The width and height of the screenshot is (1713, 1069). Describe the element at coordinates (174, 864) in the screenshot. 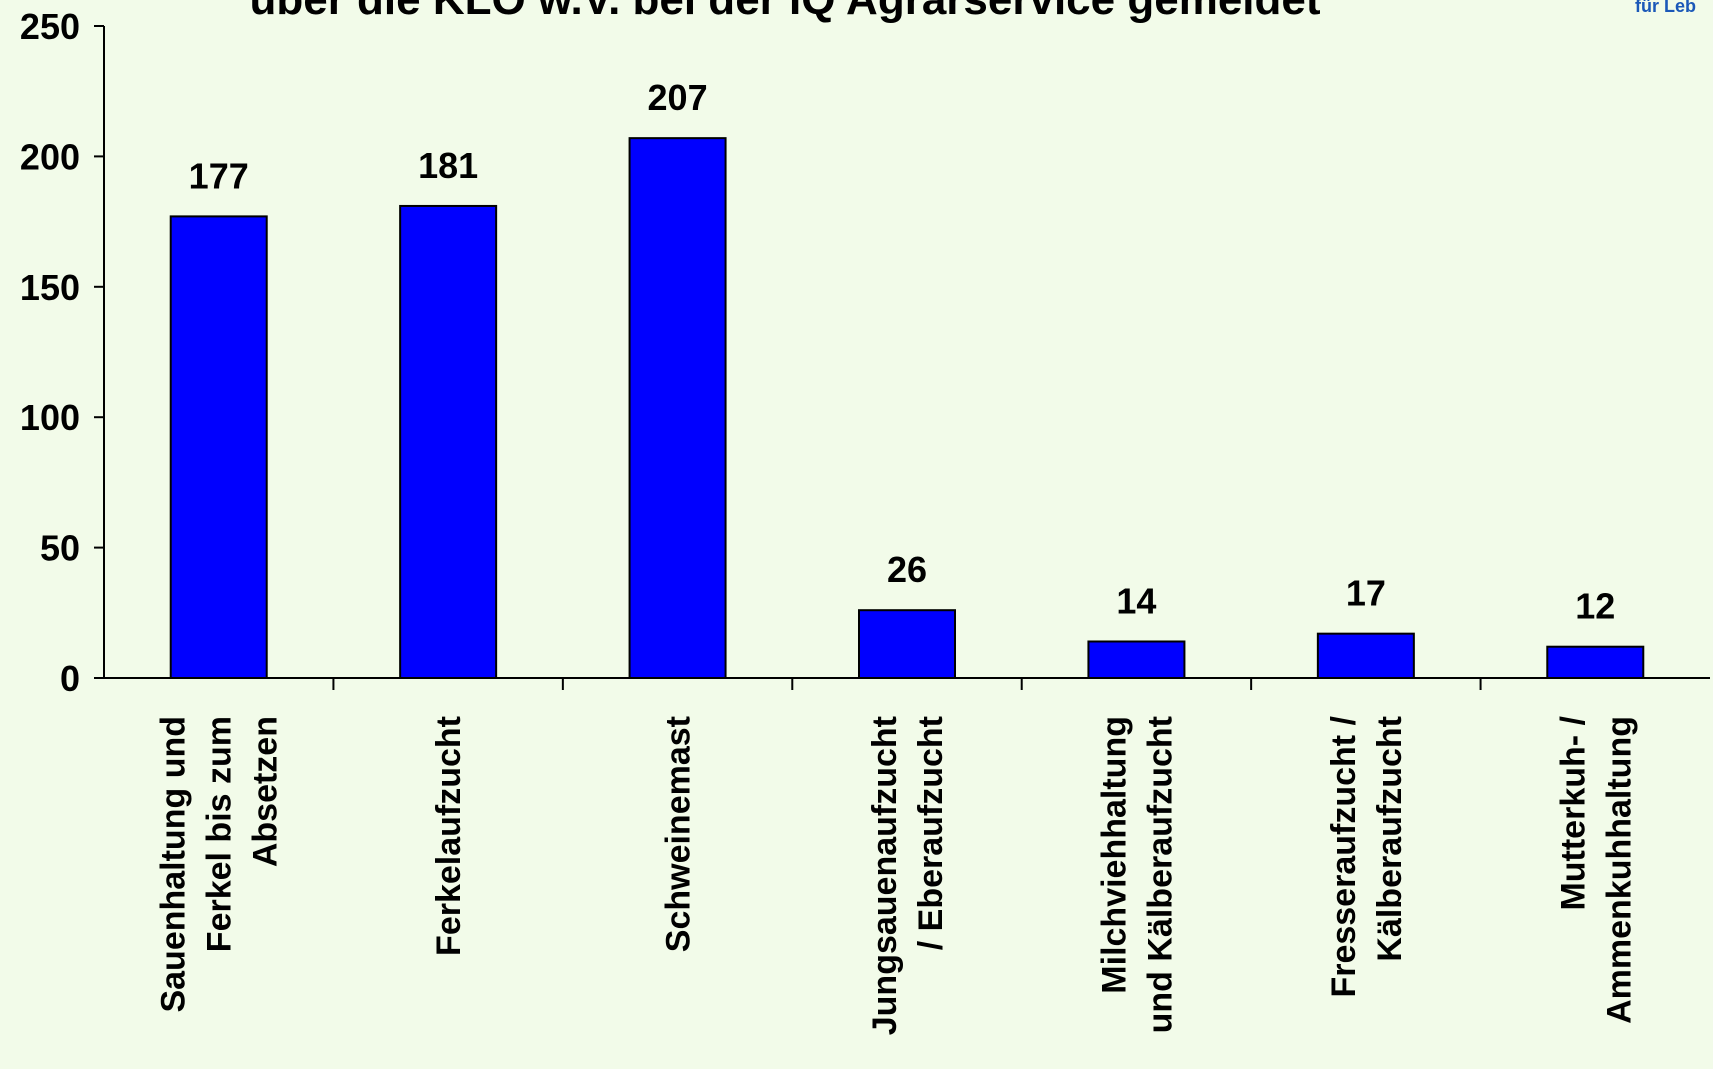

I see `x-category-label-line: Sauenhaltung und` at that location.